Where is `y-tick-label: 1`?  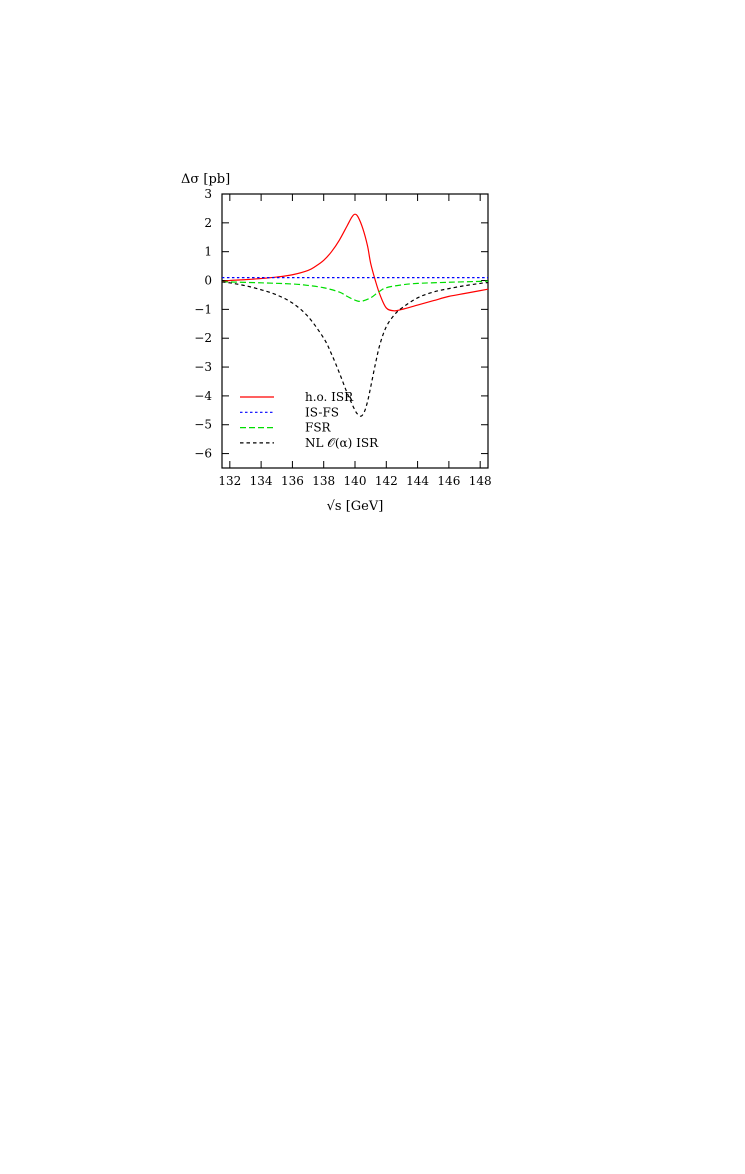 y-tick-label: 1 is located at coordinates (208, 252).